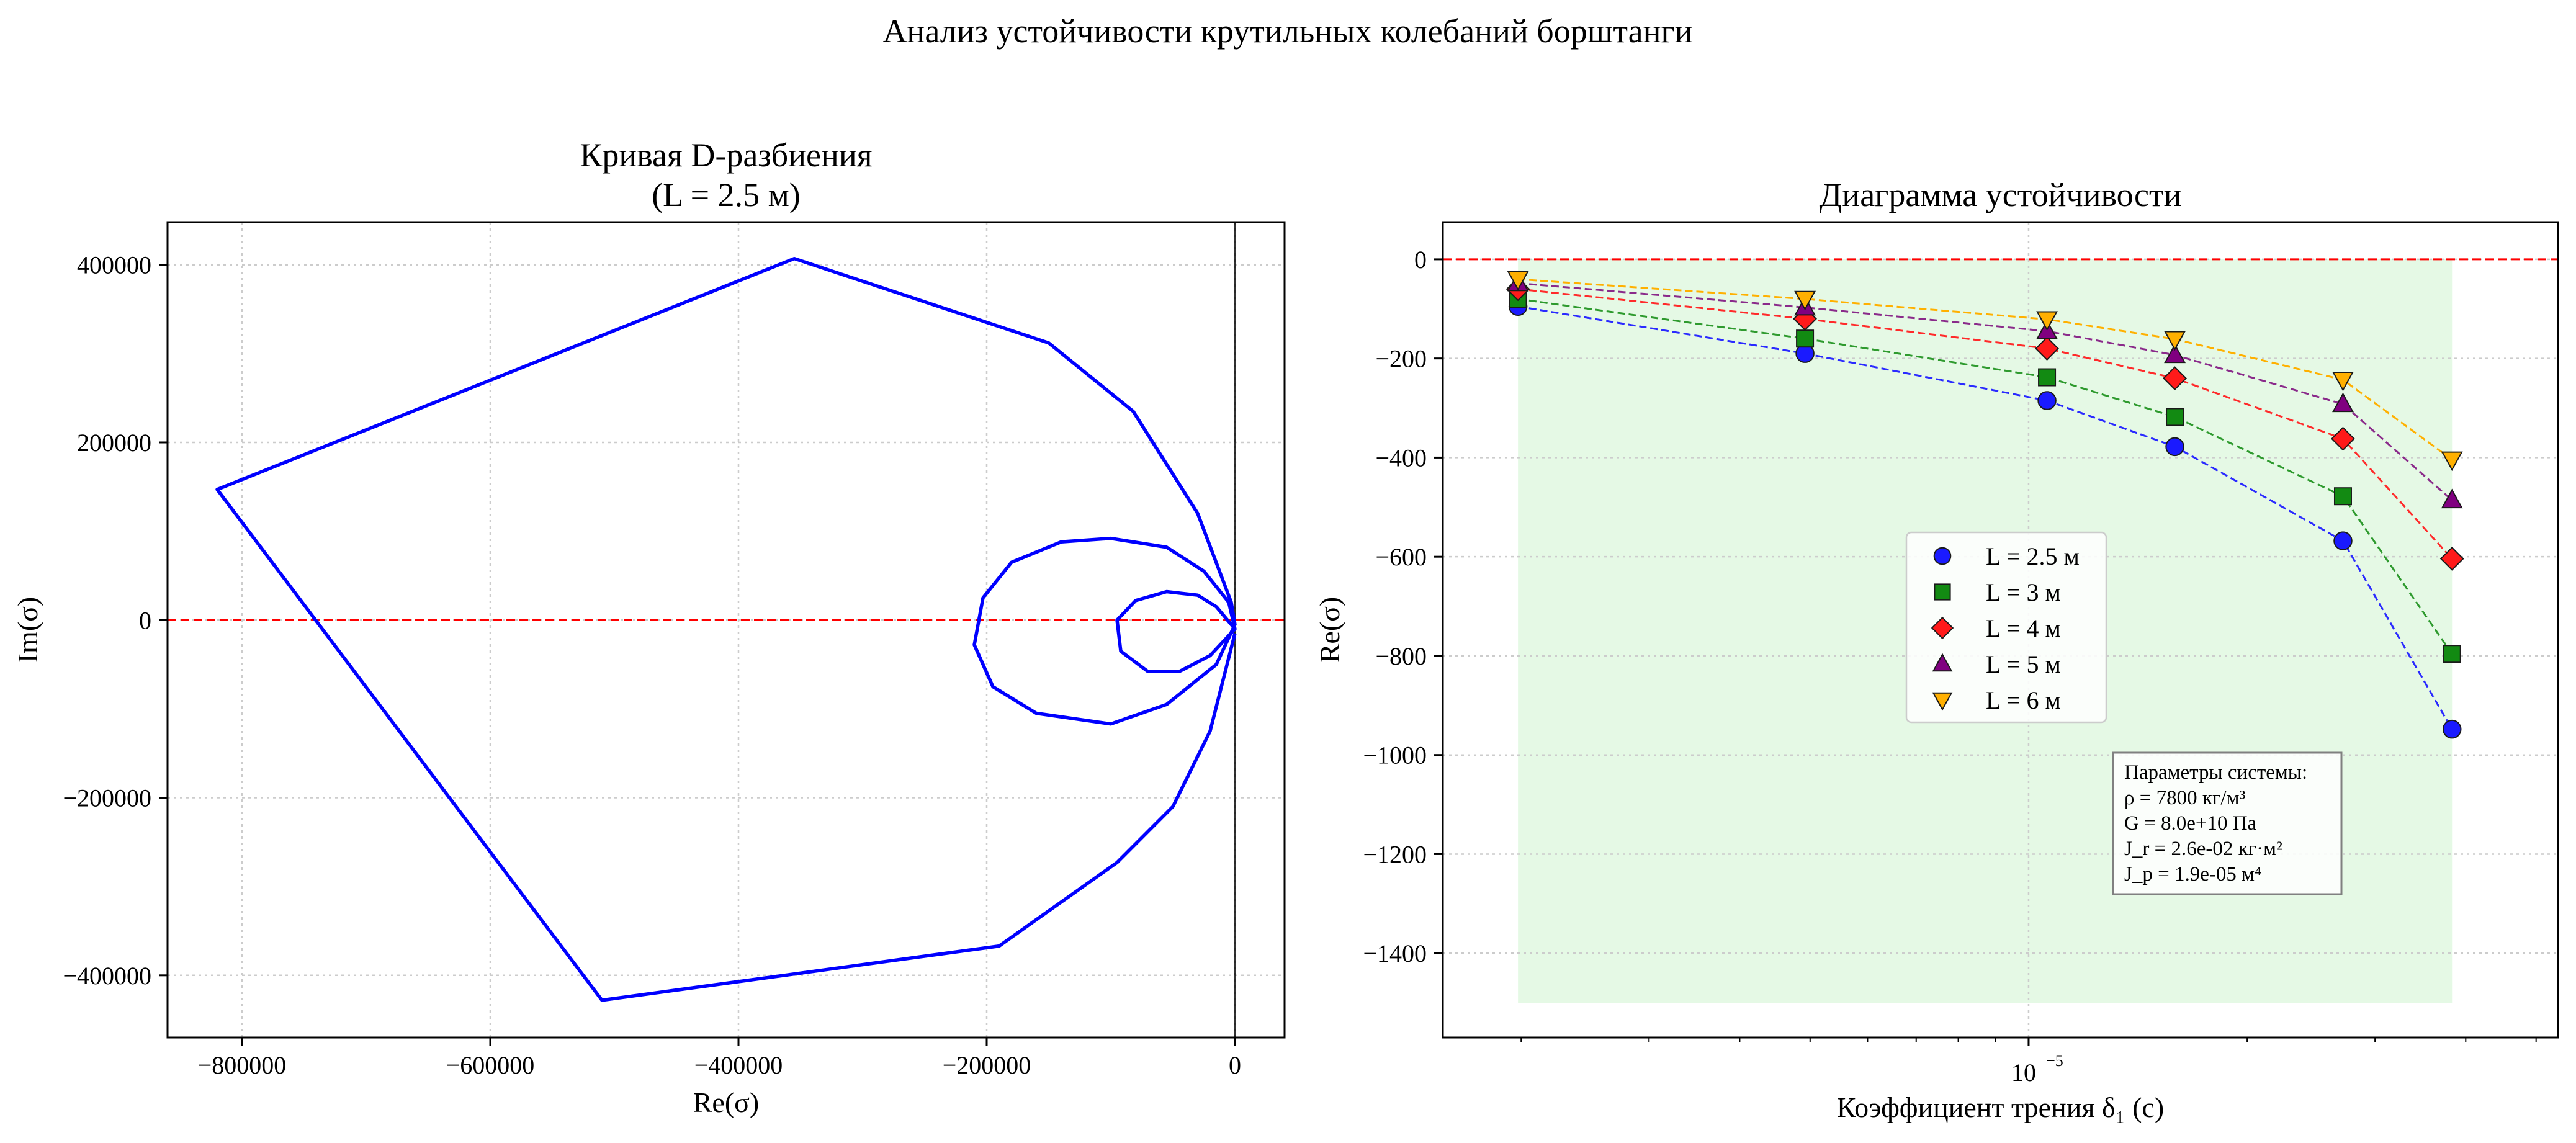  Describe the element at coordinates (1401, 359) in the screenshot. I see `y-tick-label: −200` at that location.